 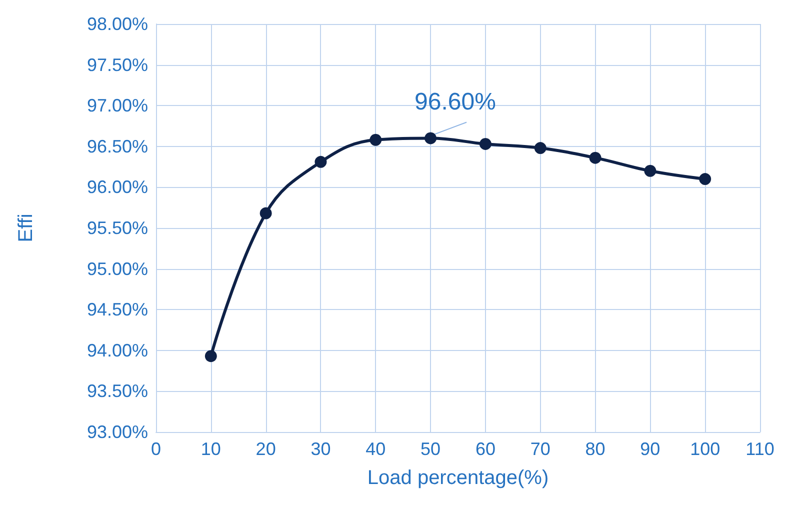 I want to click on y-tick-label: 96.00%, so click(x=117, y=187).